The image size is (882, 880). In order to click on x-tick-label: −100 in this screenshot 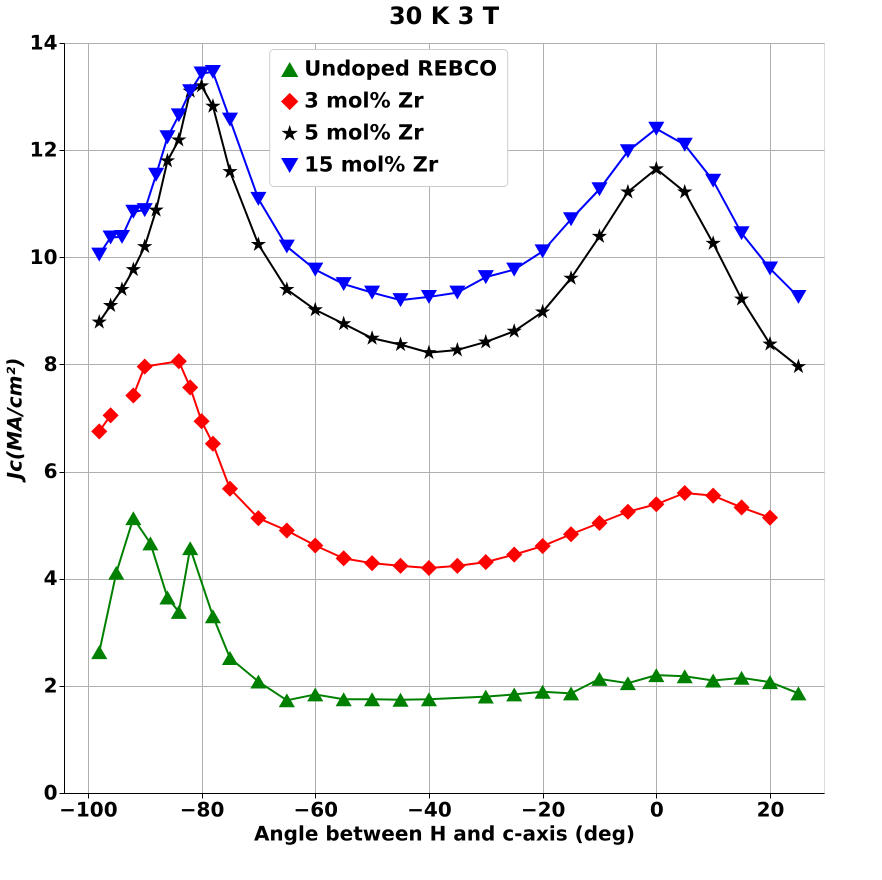, I will do `click(88, 810)`.